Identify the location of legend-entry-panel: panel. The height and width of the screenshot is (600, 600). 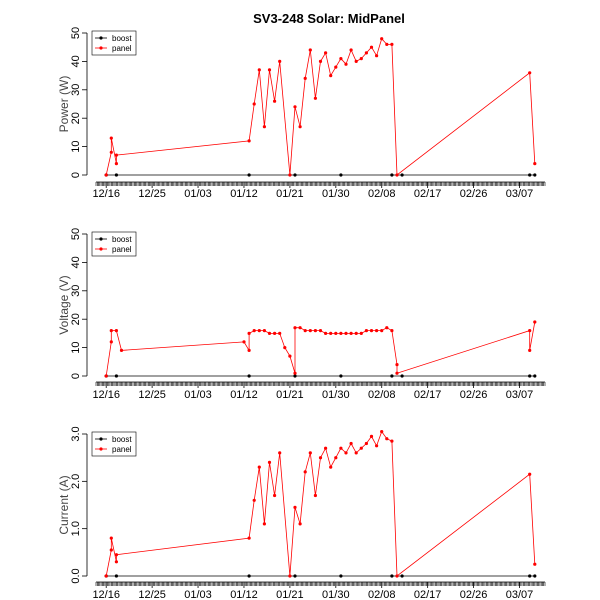
(122, 249).